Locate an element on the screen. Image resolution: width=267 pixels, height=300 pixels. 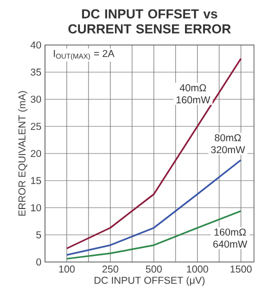
y-tick-label: 40 is located at coordinates (36, 45).